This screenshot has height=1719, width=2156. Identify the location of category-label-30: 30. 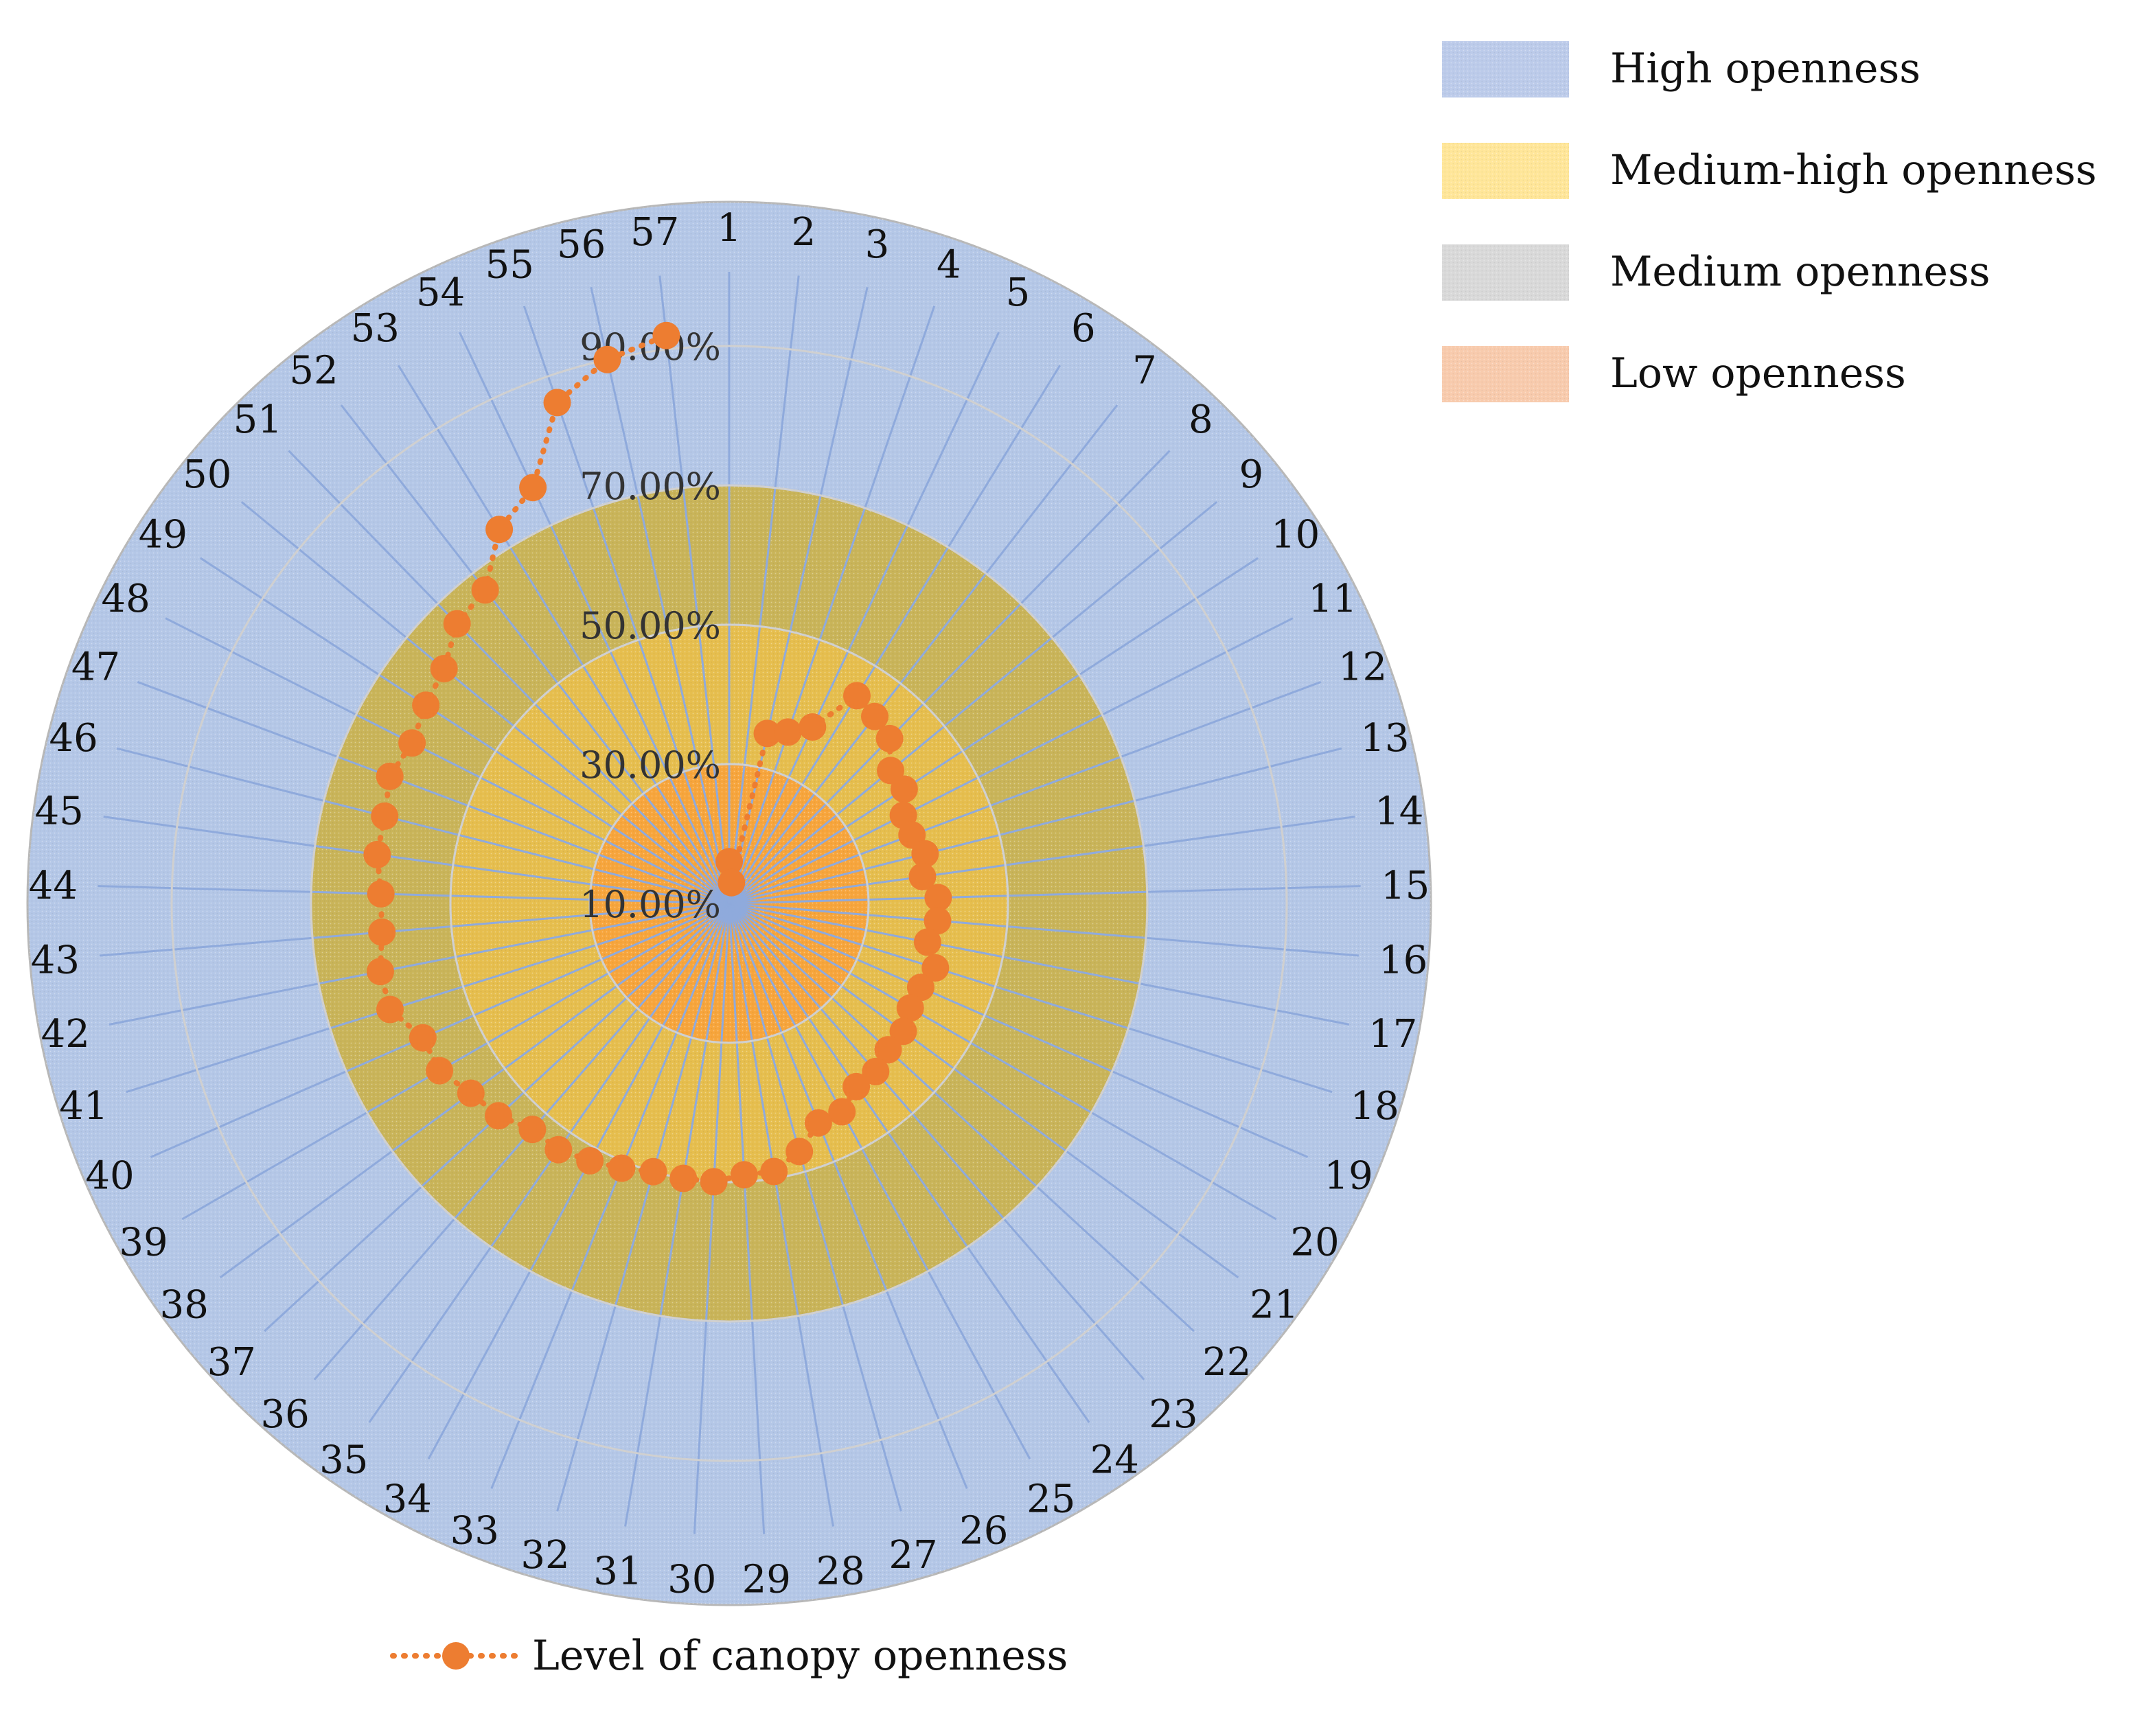
(691, 1580).